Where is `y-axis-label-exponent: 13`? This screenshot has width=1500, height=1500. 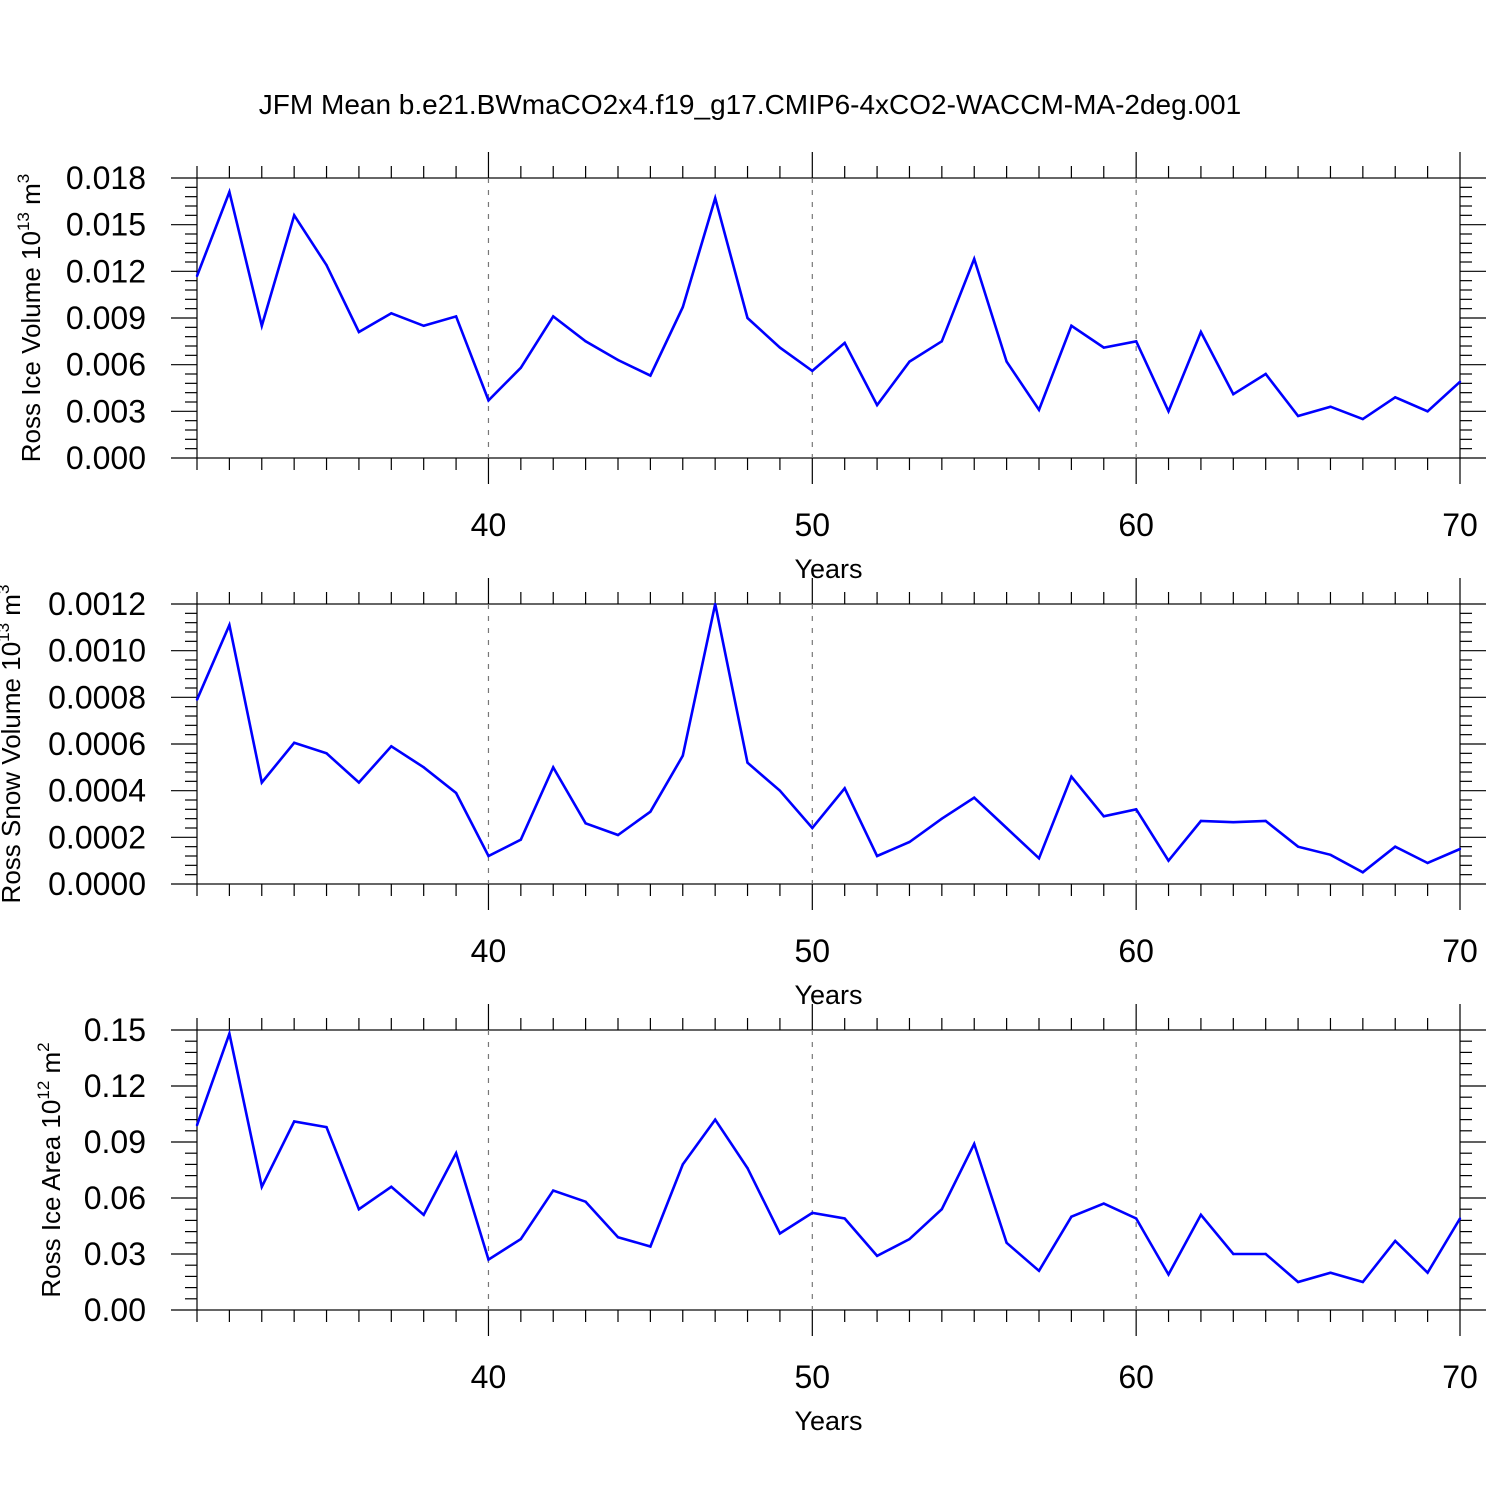
y-axis-label-exponent: 13 is located at coordinates (6, 632).